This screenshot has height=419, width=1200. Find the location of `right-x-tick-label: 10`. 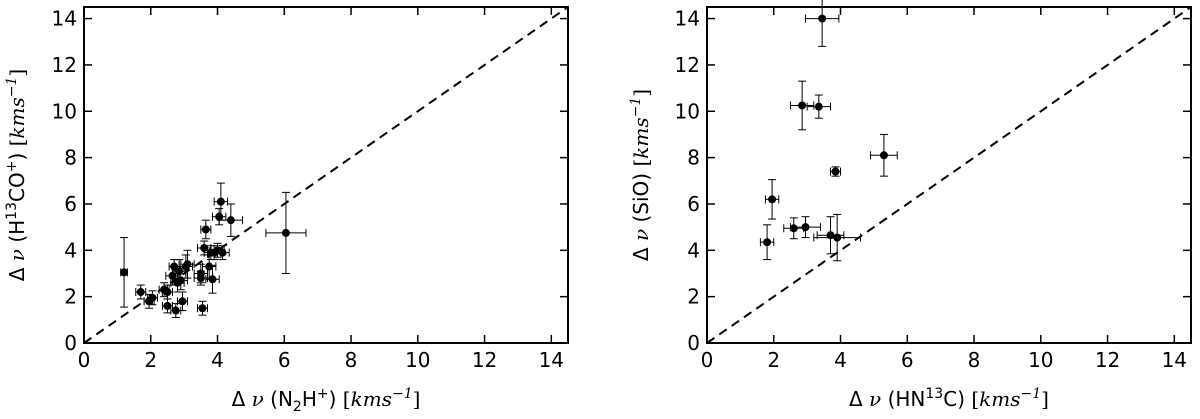

right-x-tick-label: 10 is located at coordinates (1040, 360).